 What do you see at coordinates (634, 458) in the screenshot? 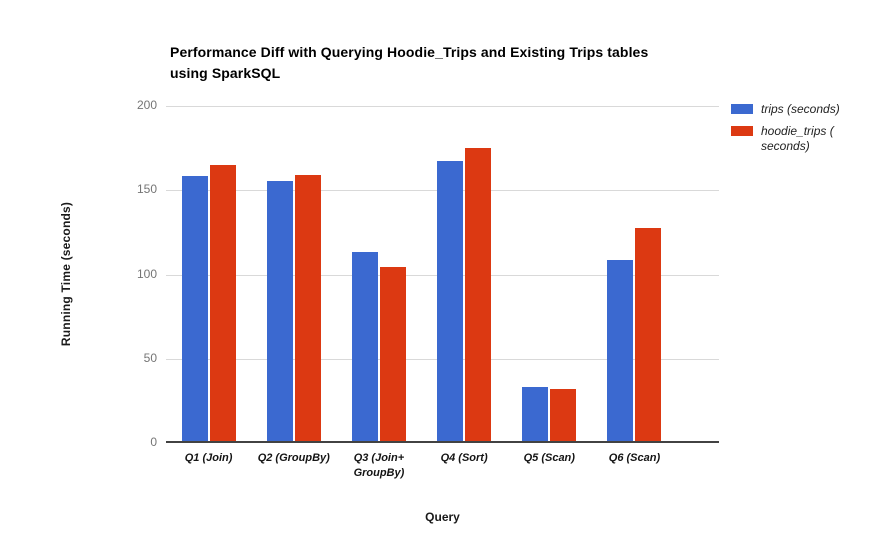
I see `x-tick-label-q6-scan: Q6 (Scan)` at bounding box center [634, 458].